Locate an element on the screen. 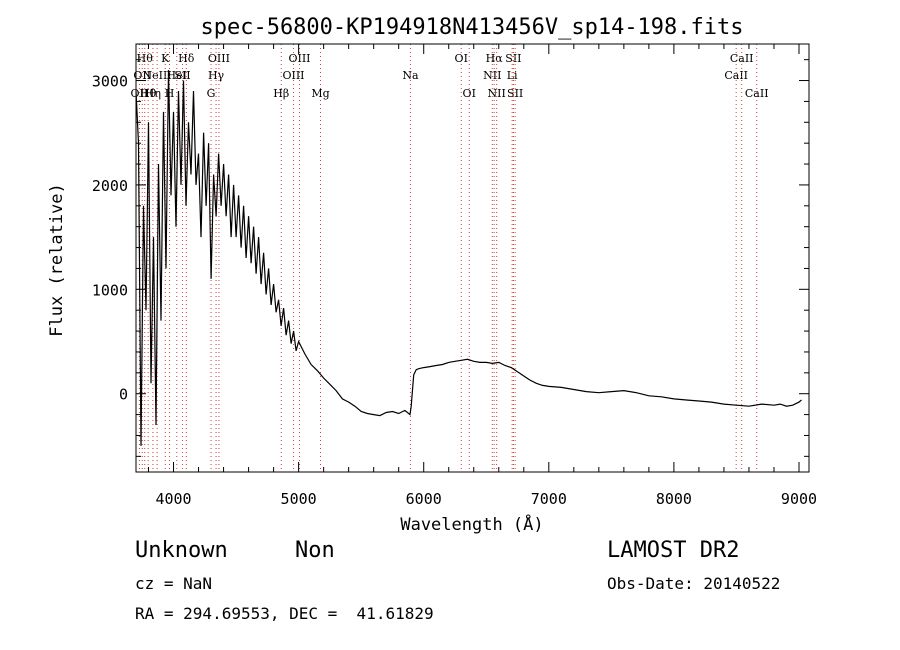 The image size is (900, 650). y-axis-label: Flux (relative) is located at coordinates (57, 260).